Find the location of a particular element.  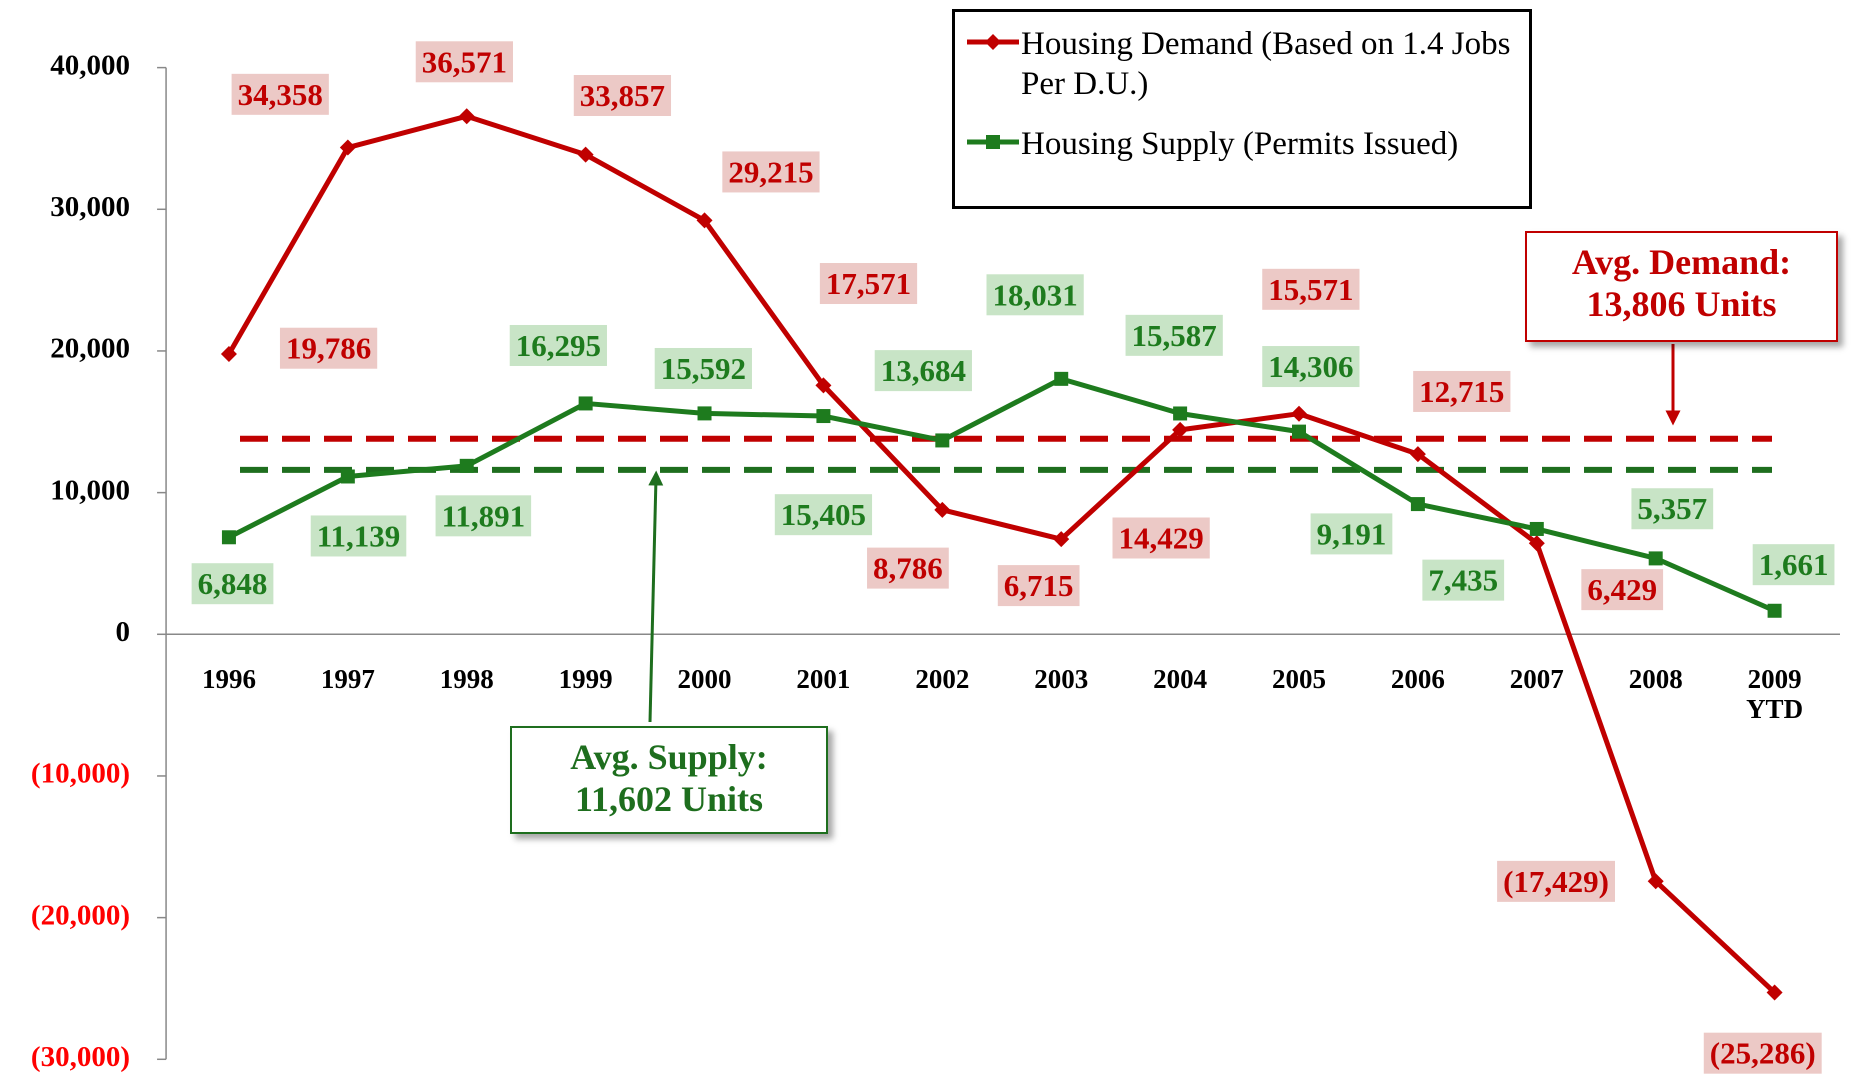

reference-label: Avg. Demand: 13,806 Units is located at coordinates (1681, 286).